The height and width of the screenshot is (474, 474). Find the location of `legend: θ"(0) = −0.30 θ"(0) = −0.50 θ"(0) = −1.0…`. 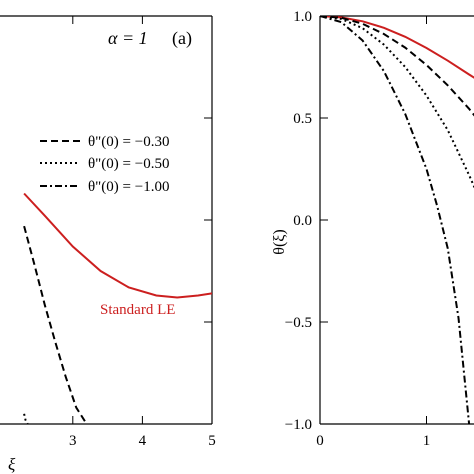

legend: θ"(0) = −0.30 θ"(0) = −0.50 θ"(0) = −1.0… is located at coordinates (104, 164).